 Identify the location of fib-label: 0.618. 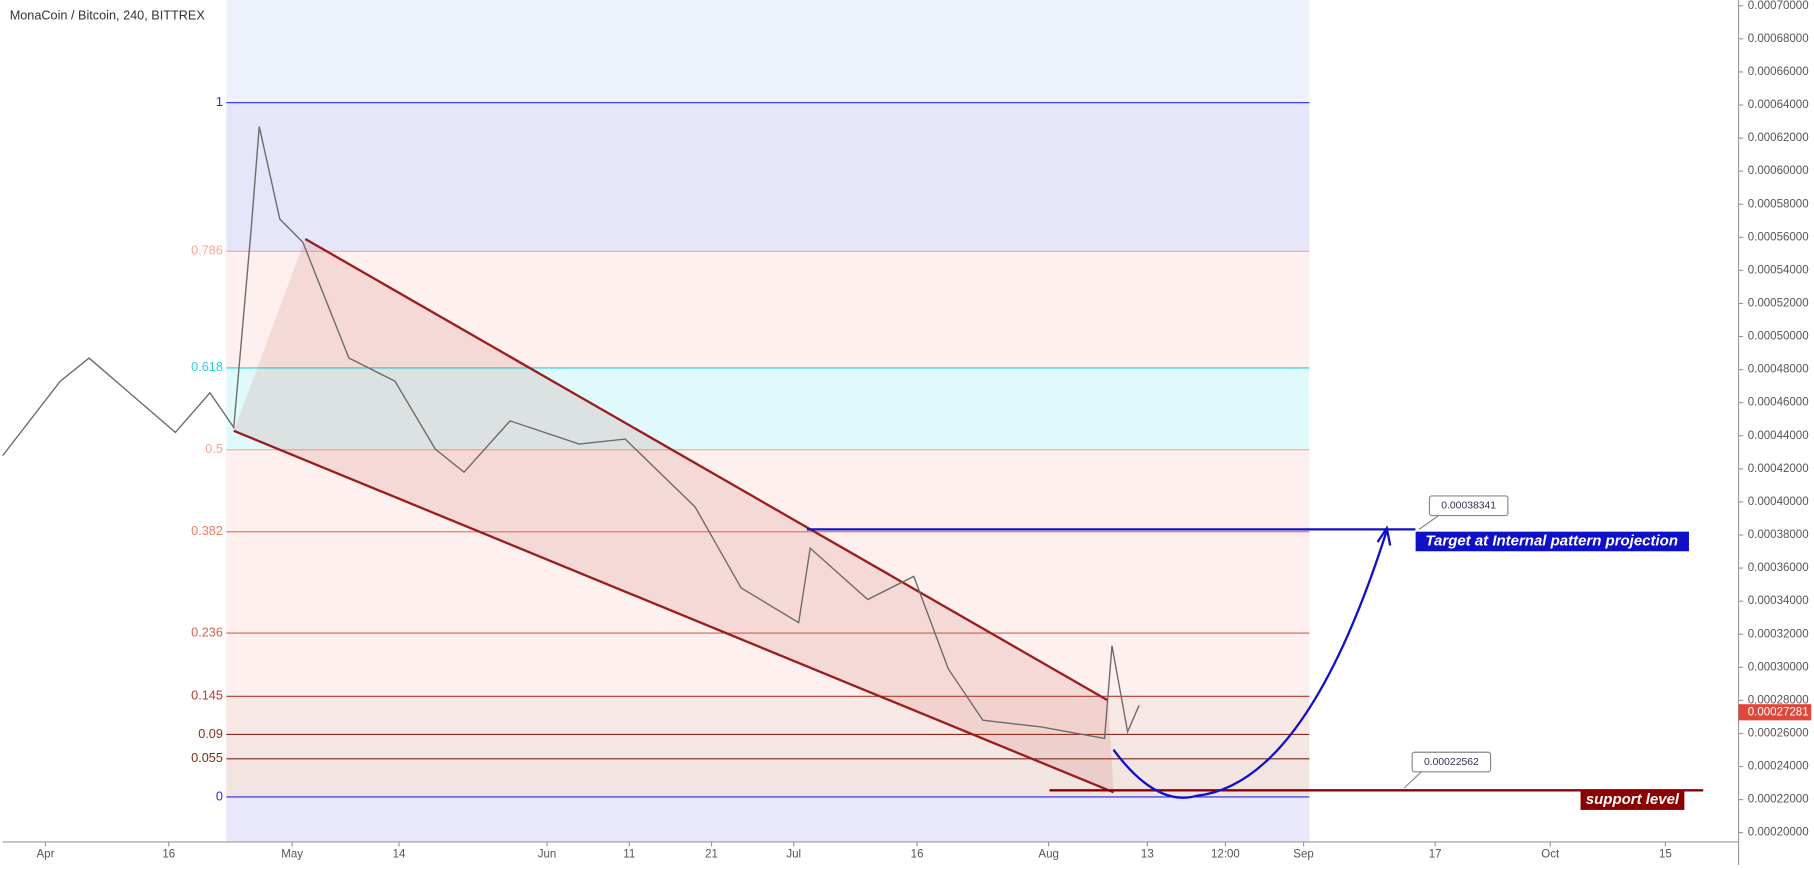
(207, 367).